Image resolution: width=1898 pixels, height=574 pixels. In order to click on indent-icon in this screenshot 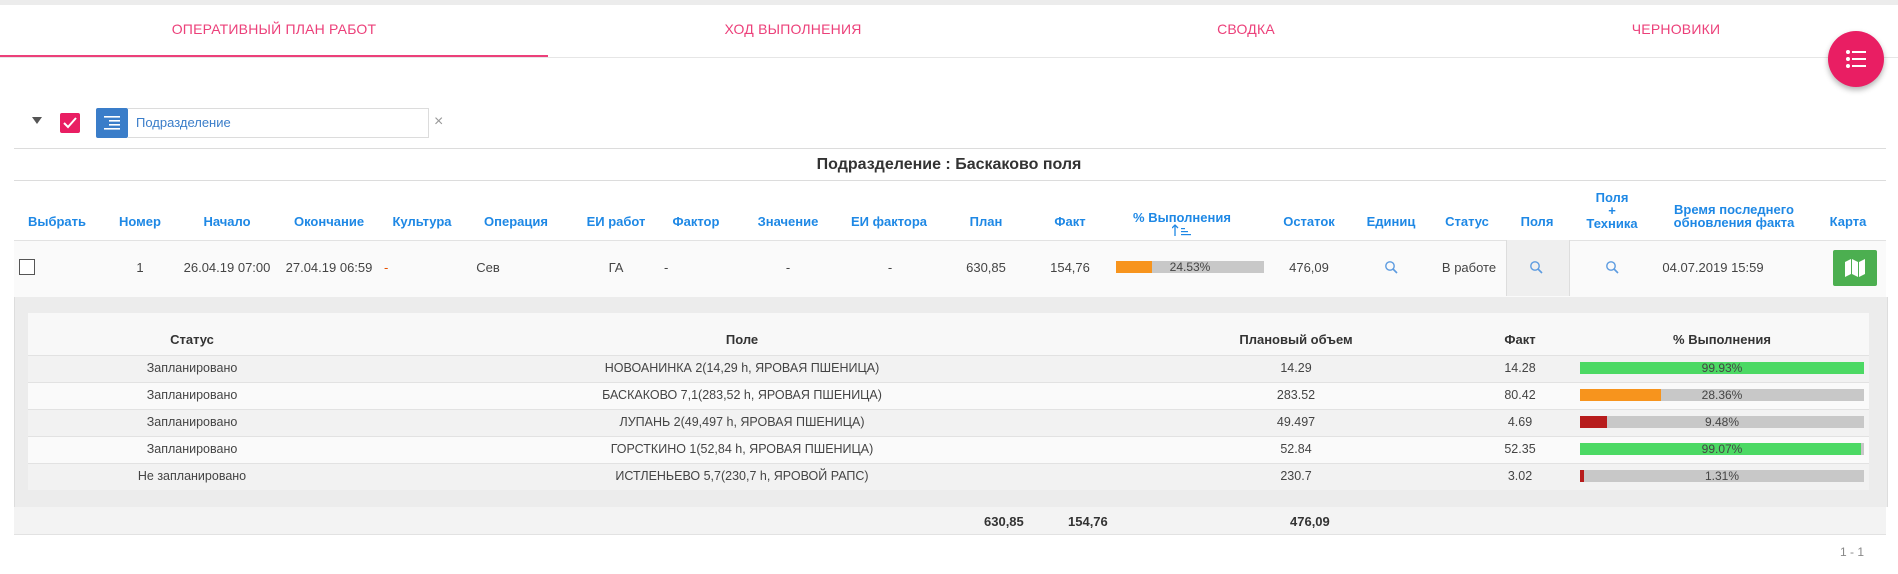, I will do `click(112, 123)`.